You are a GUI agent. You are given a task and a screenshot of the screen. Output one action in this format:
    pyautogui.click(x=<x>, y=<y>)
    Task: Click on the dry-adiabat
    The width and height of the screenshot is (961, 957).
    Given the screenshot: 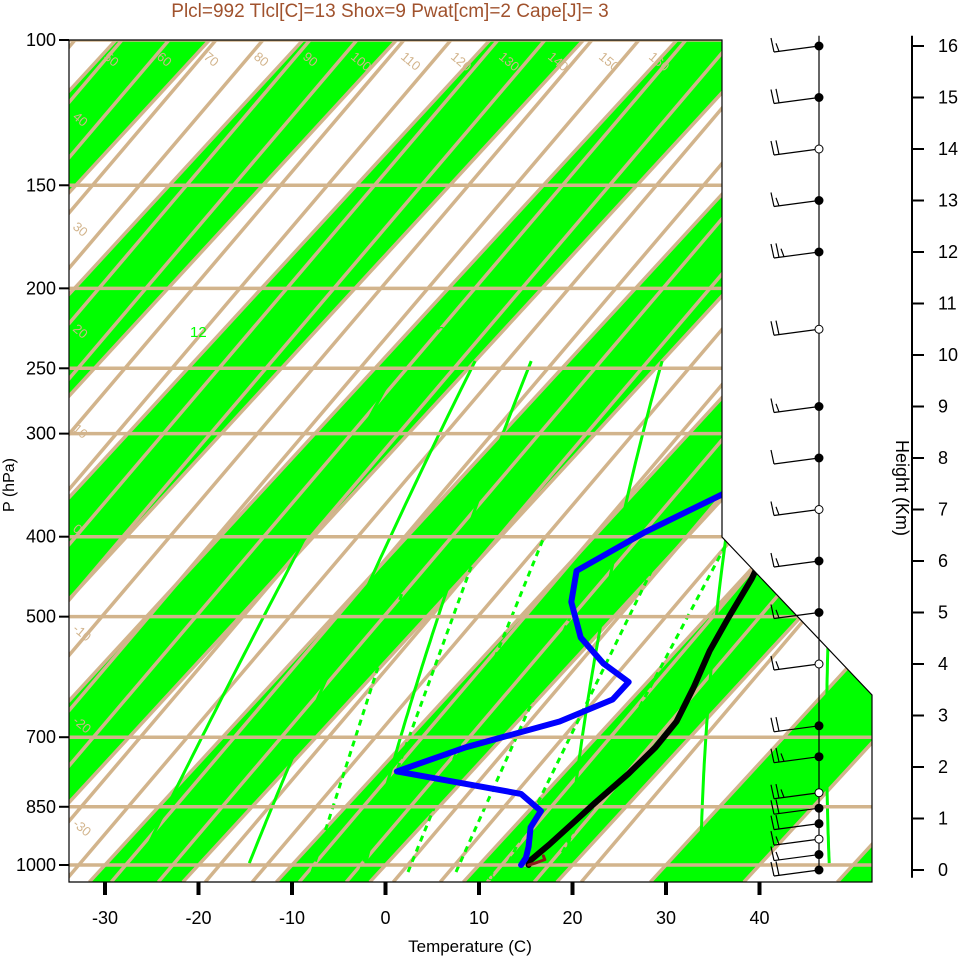 What is the action you would take?
    pyautogui.click(x=143, y=461)
    